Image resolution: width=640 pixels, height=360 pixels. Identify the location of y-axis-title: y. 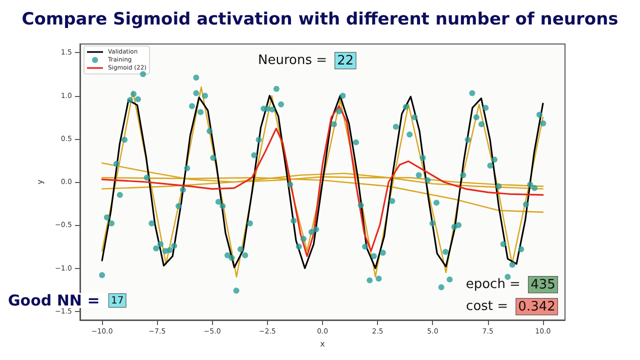
(40, 181).